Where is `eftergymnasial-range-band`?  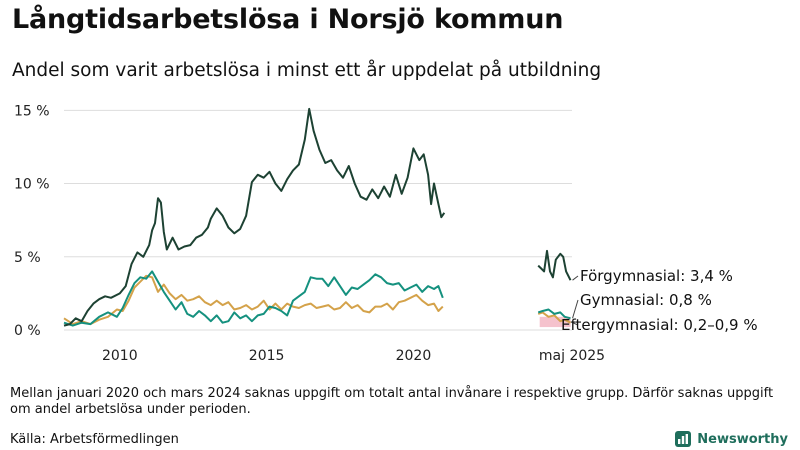 eftergymnasial-range-band is located at coordinates (555, 322).